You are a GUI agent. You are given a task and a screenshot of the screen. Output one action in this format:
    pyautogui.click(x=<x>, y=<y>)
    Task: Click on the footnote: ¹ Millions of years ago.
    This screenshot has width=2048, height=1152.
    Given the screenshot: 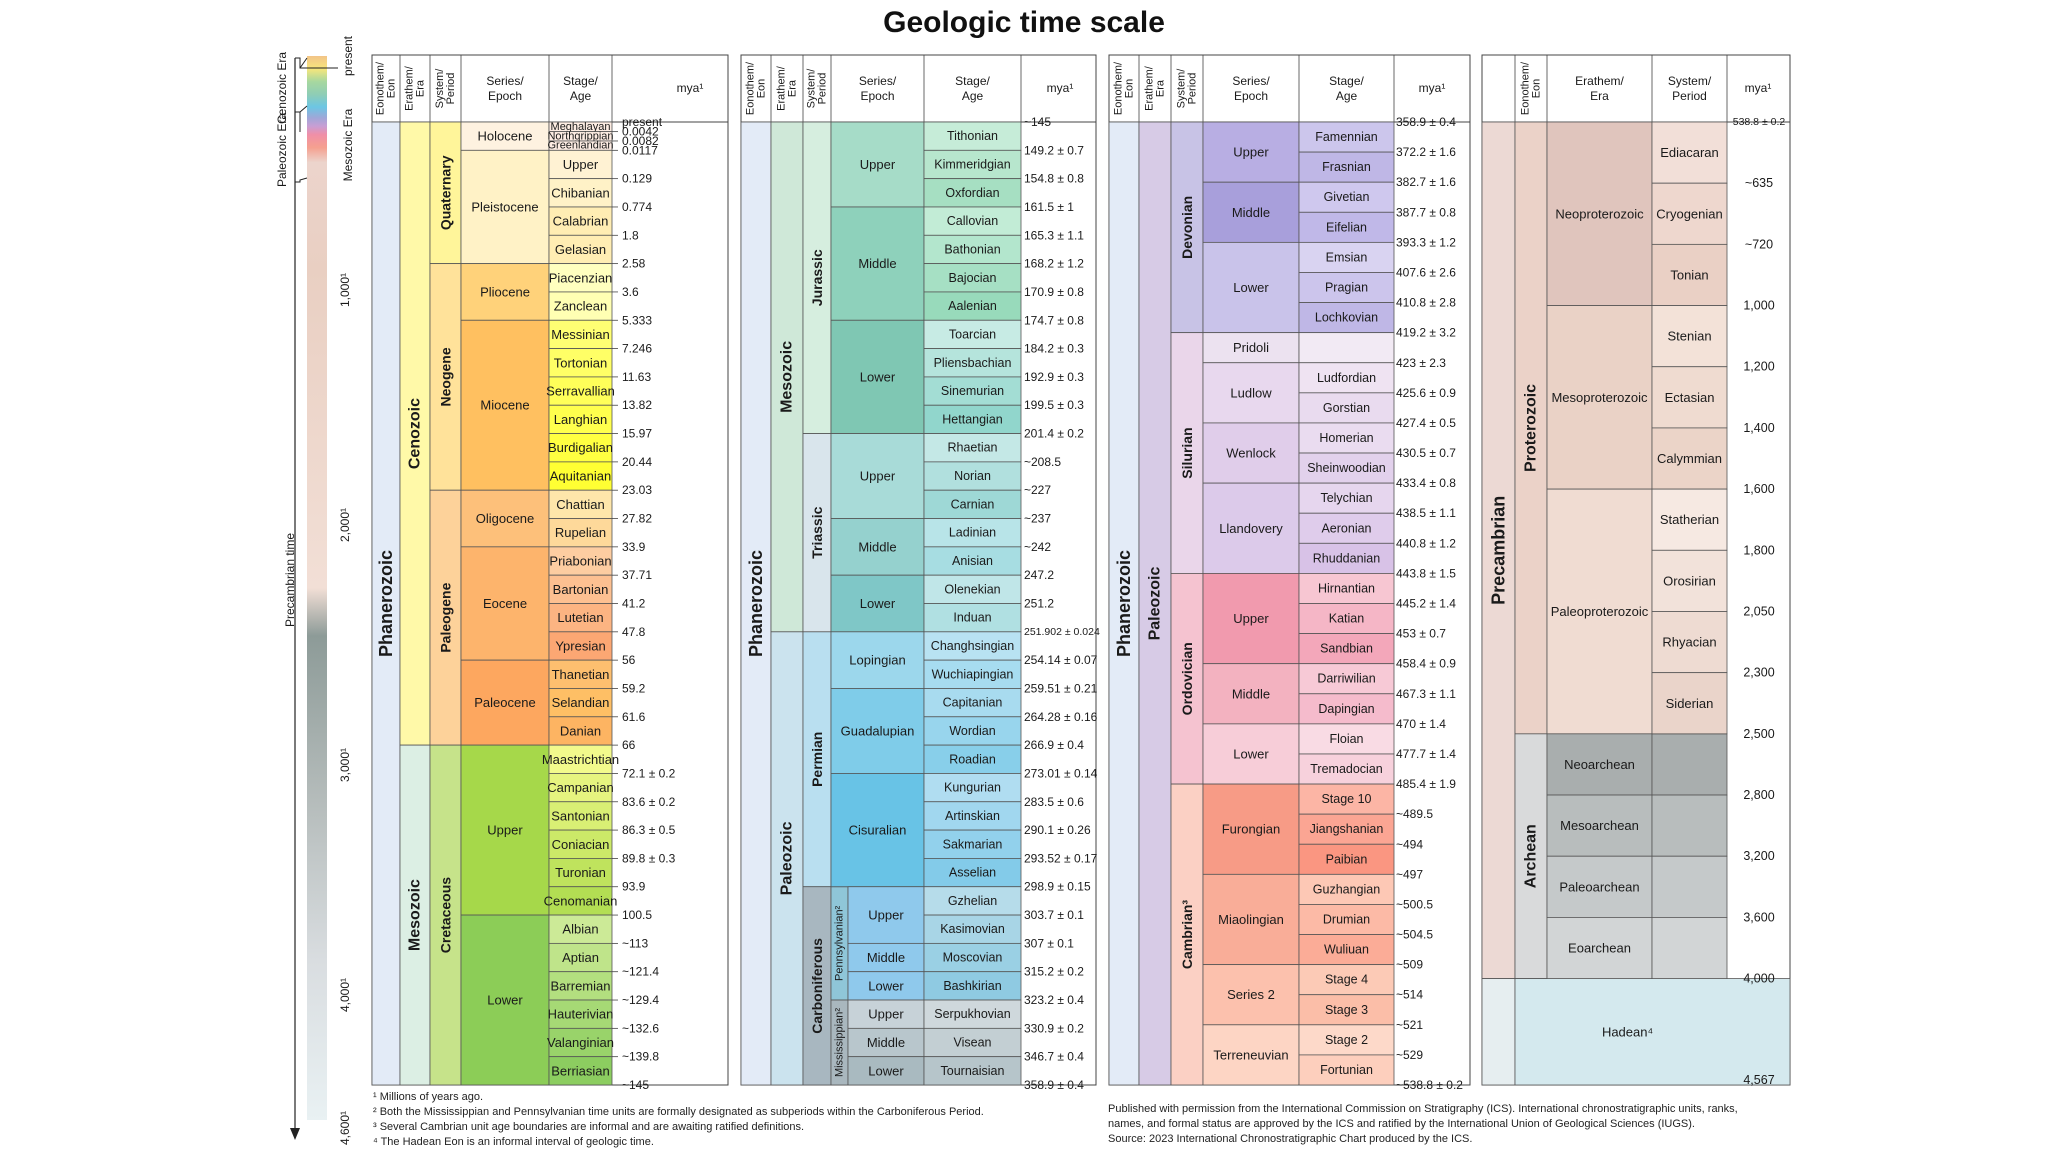 What is the action you would take?
    pyautogui.click(x=428, y=1097)
    